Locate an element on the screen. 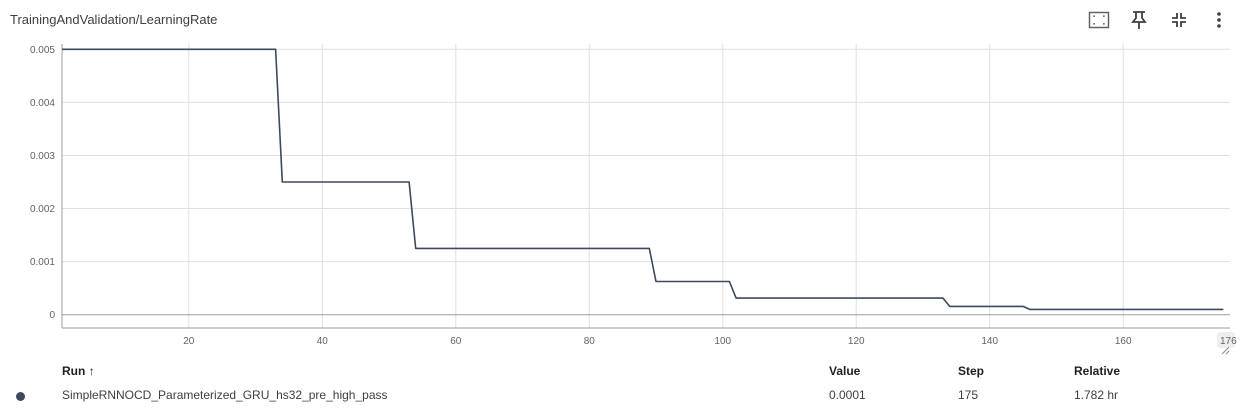  card-title: TrainingAndValidation/LearningRate is located at coordinates (114, 19).